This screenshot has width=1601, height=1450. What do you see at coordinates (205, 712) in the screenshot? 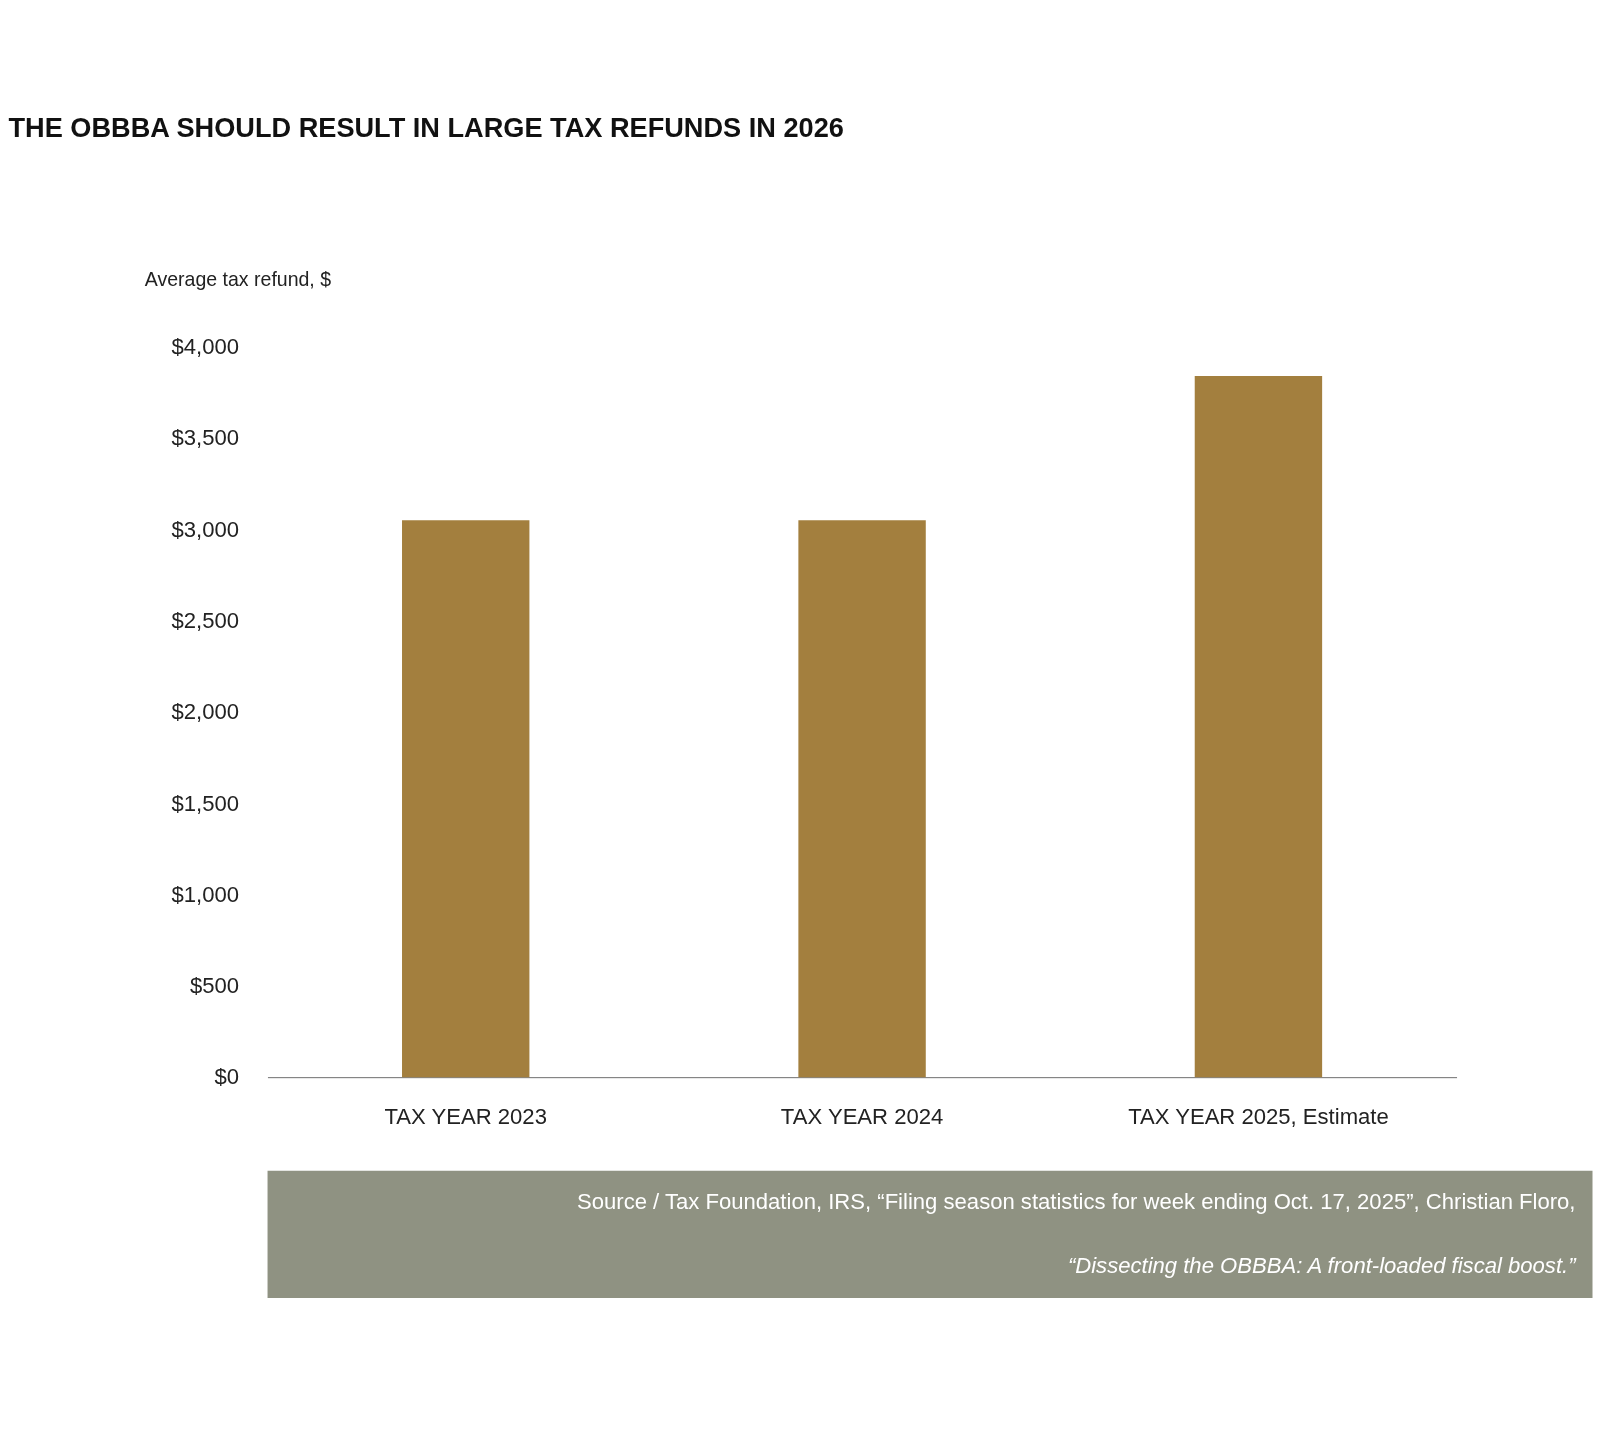
I see `y-tick-label: $2,000` at bounding box center [205, 712].